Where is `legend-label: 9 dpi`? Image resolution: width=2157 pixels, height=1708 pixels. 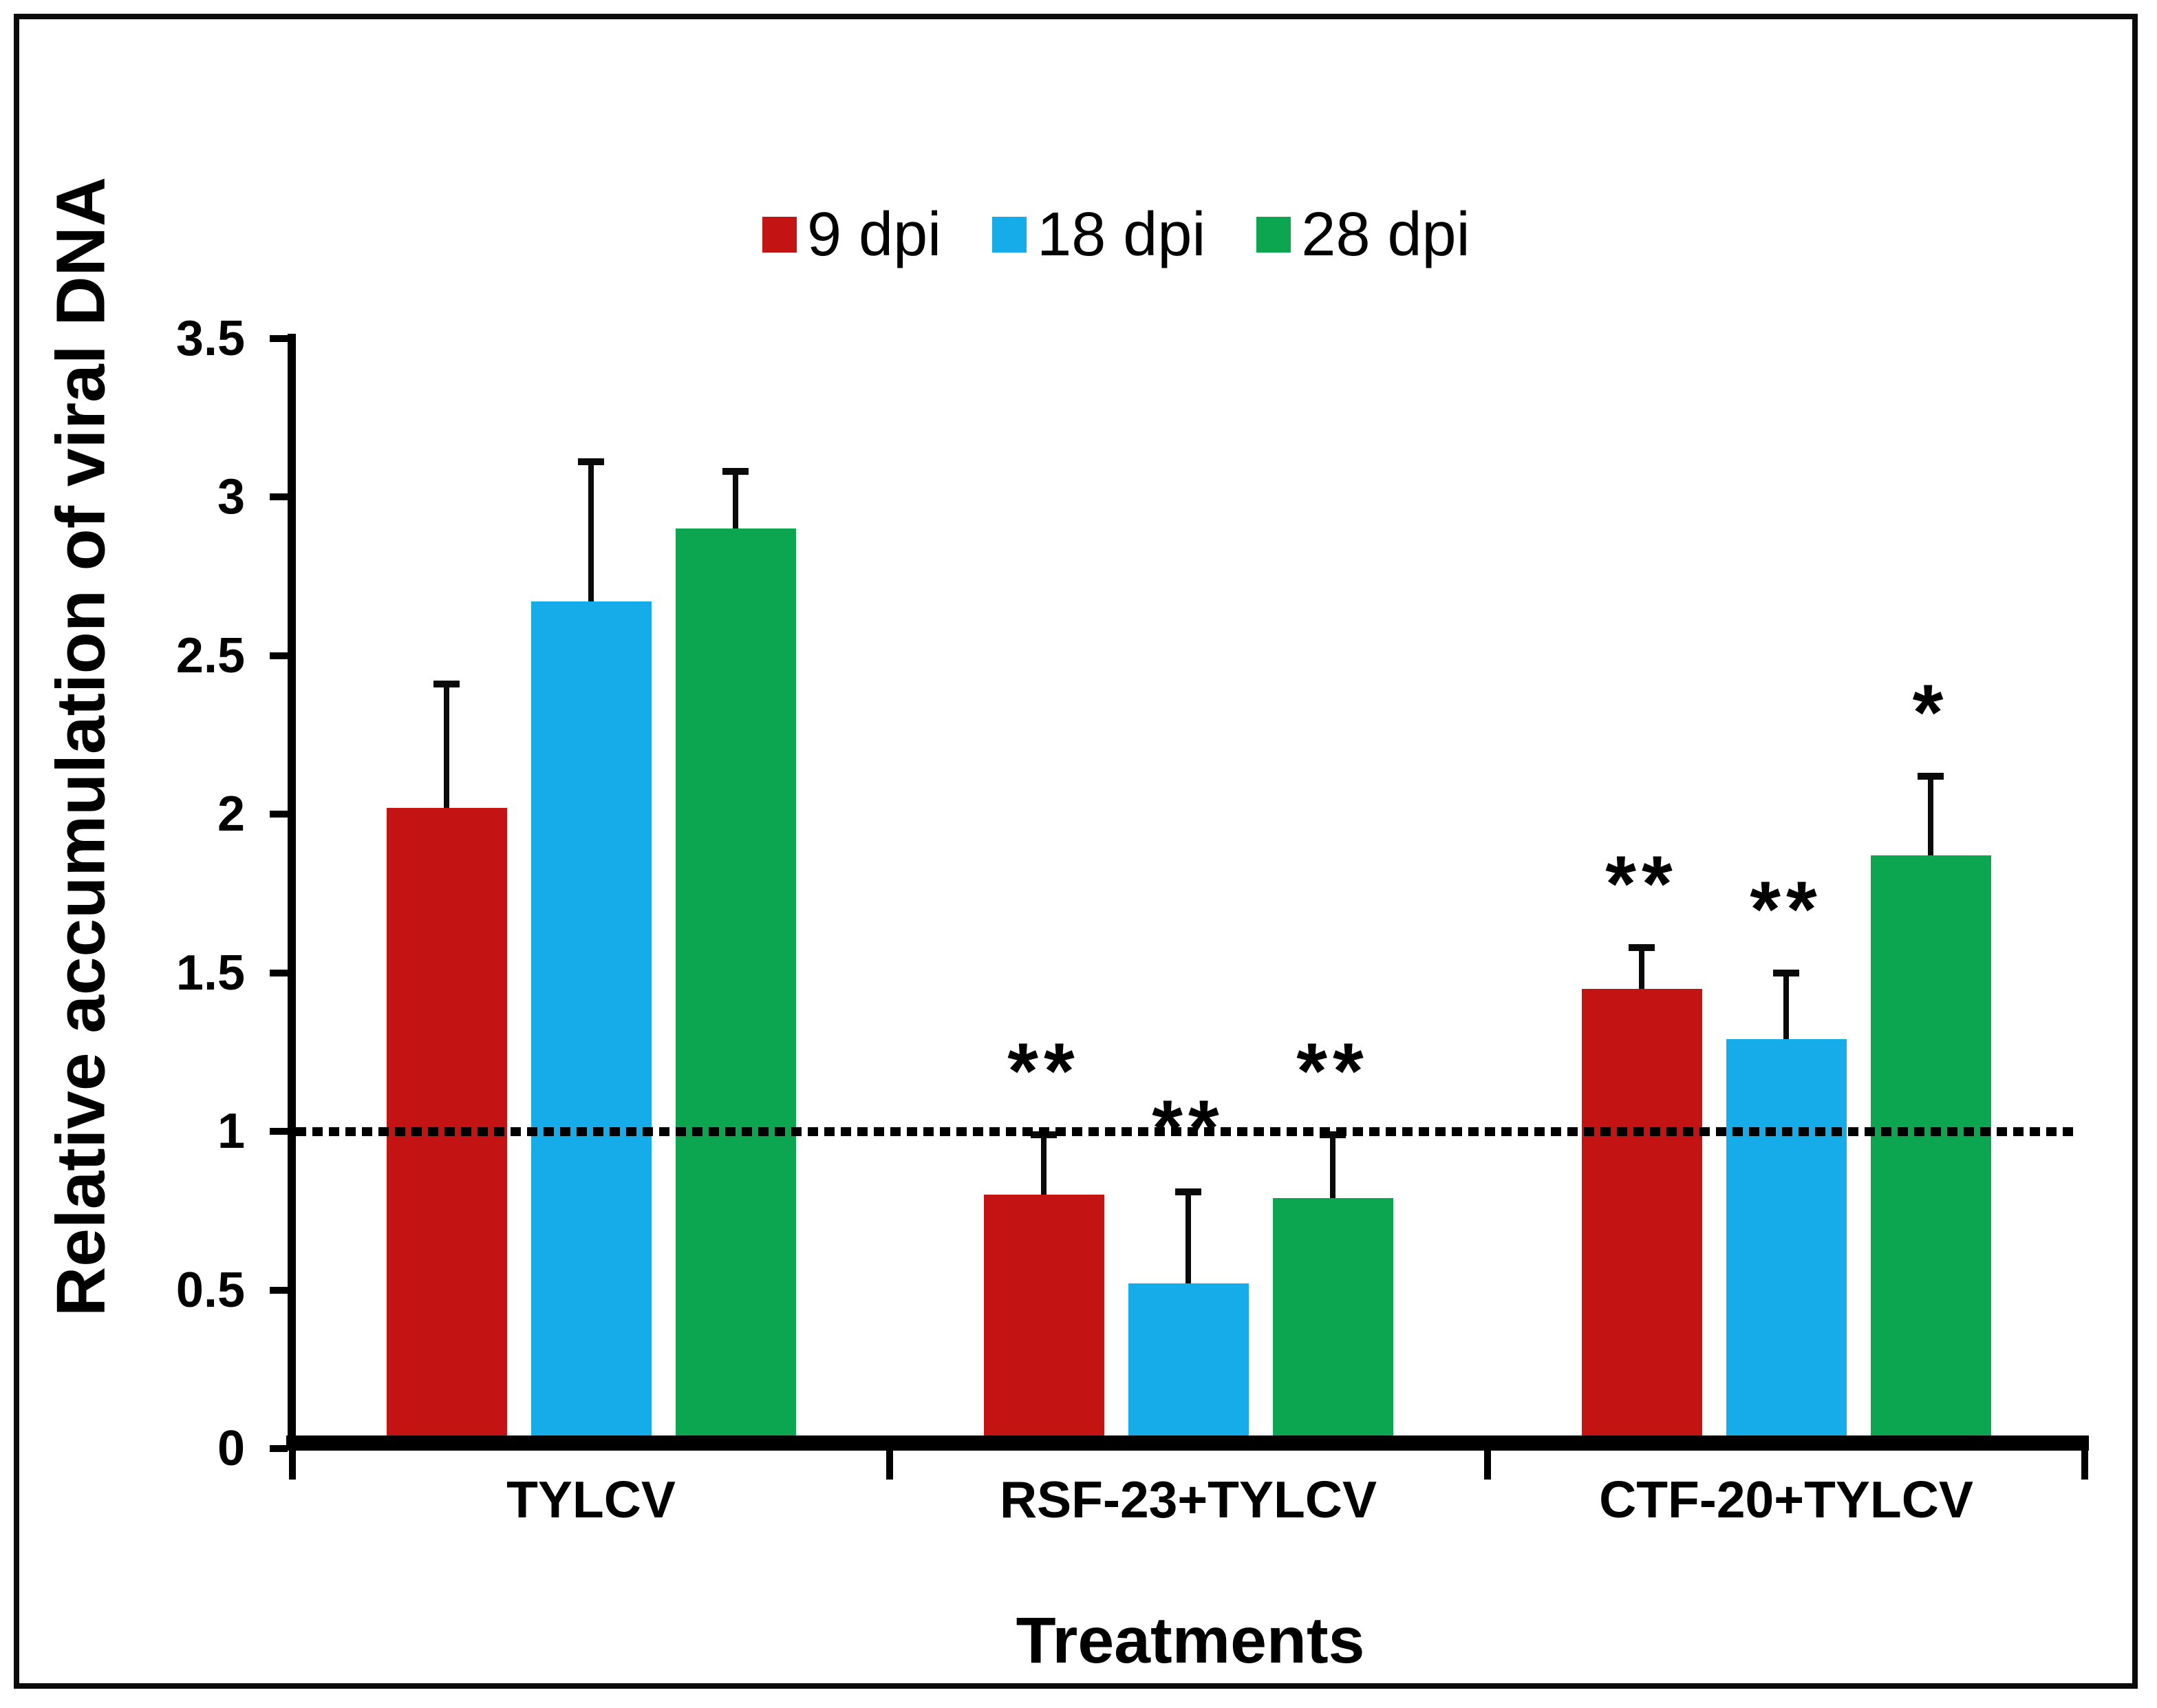 legend-label: 9 dpi is located at coordinates (874, 234).